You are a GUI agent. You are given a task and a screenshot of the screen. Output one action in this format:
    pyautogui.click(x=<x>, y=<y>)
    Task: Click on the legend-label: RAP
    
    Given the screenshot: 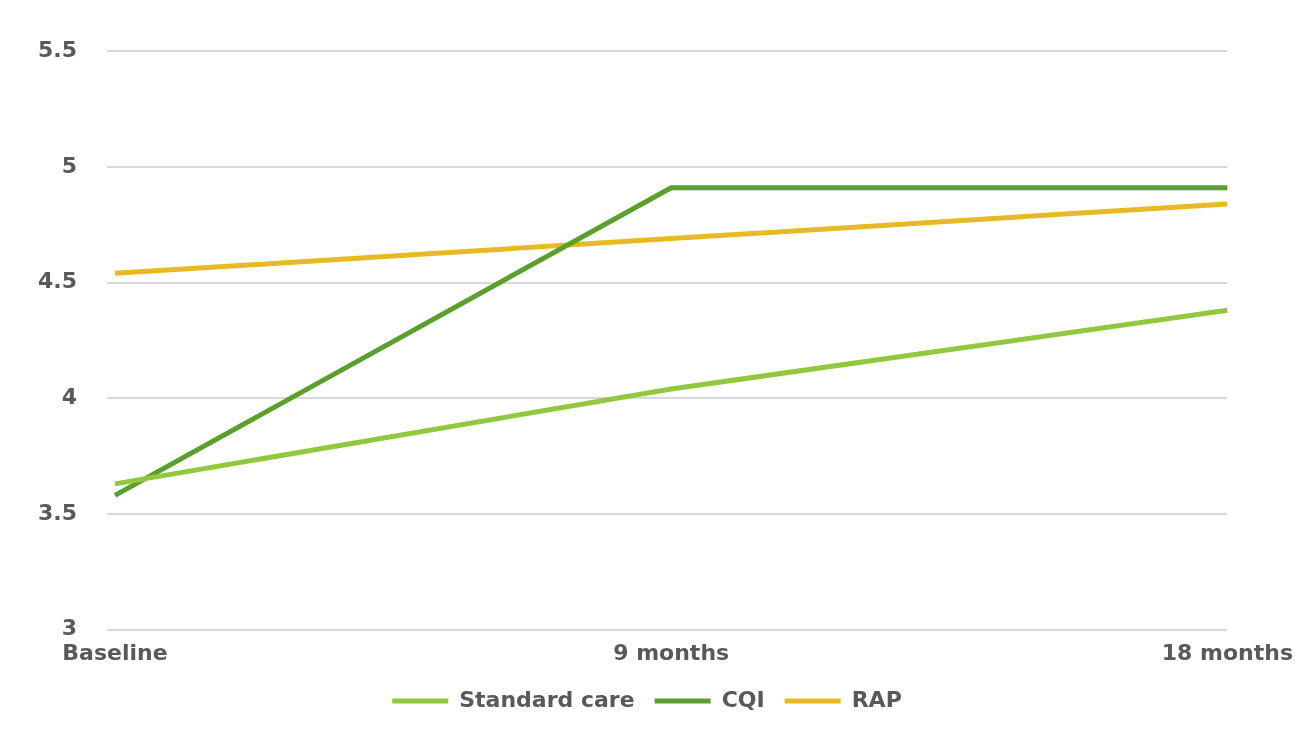 What is the action you would take?
    pyautogui.click(x=876, y=699)
    